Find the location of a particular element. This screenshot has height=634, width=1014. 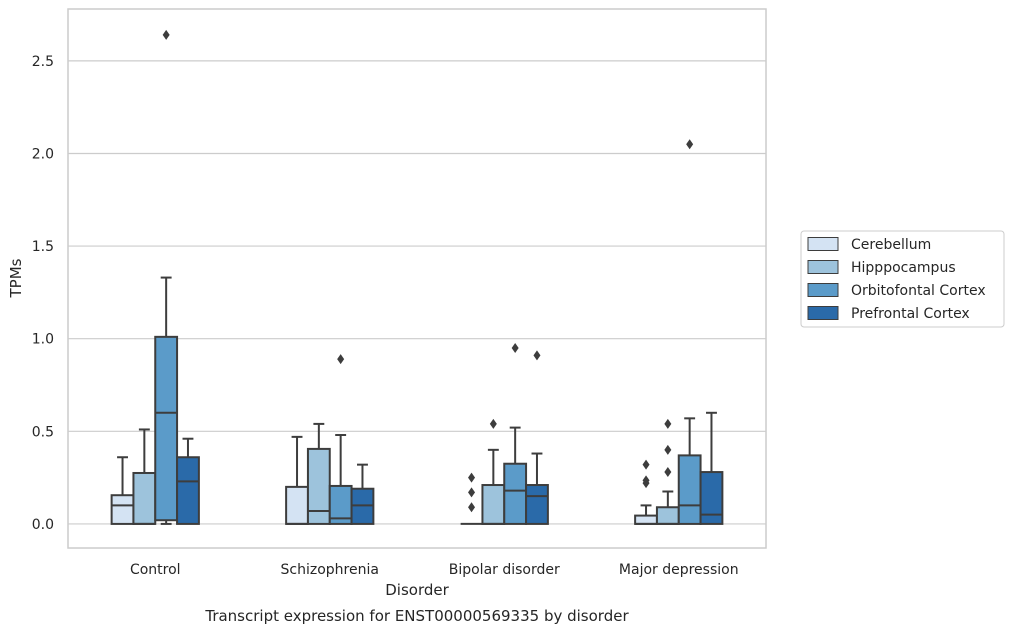

legend-label: Orbitofontal Cortex is located at coordinates (918, 291).